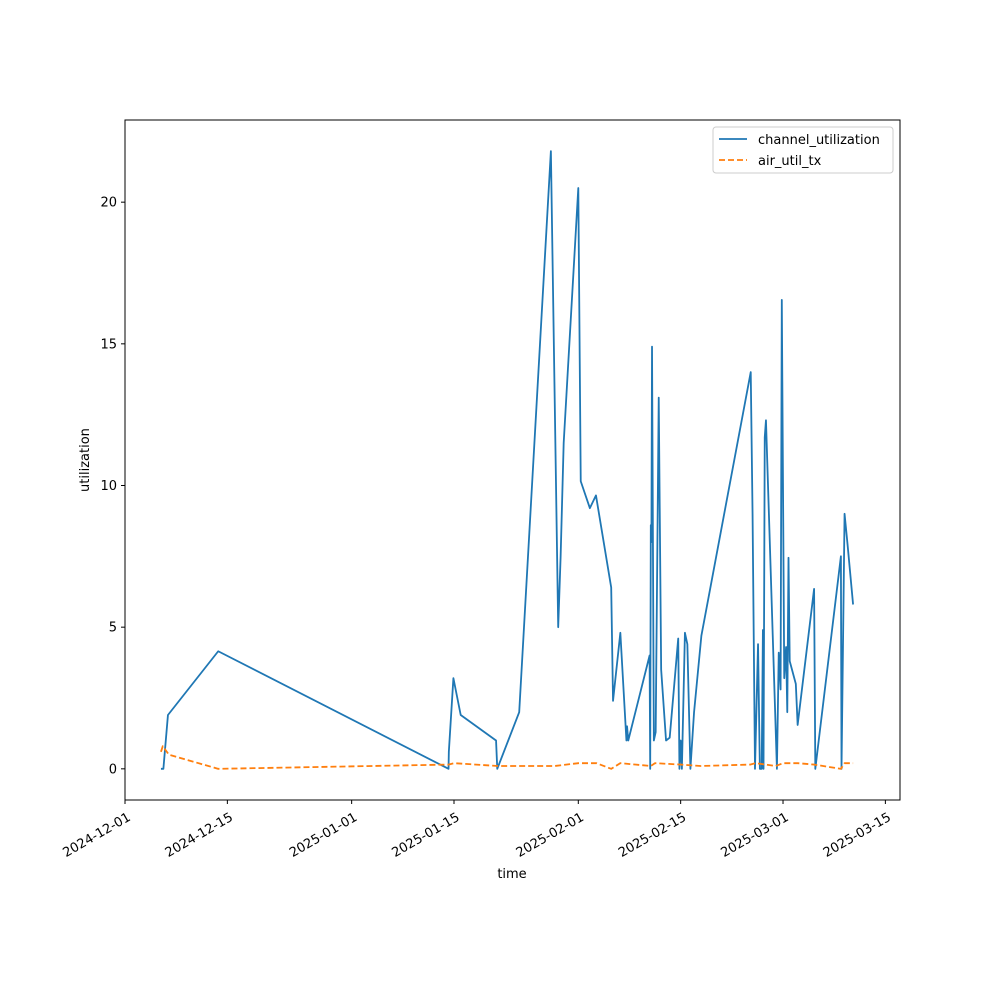  I want to click on y-axis: 0 5 10 15 20, so click(112, 486).